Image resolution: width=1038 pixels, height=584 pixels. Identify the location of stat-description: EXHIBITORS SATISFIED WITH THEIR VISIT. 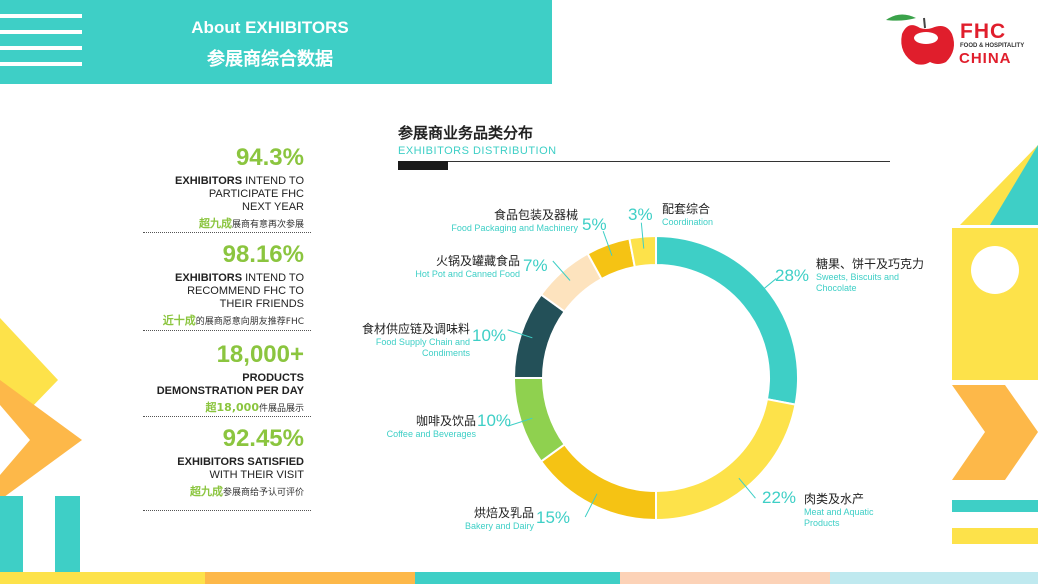
(240, 468).